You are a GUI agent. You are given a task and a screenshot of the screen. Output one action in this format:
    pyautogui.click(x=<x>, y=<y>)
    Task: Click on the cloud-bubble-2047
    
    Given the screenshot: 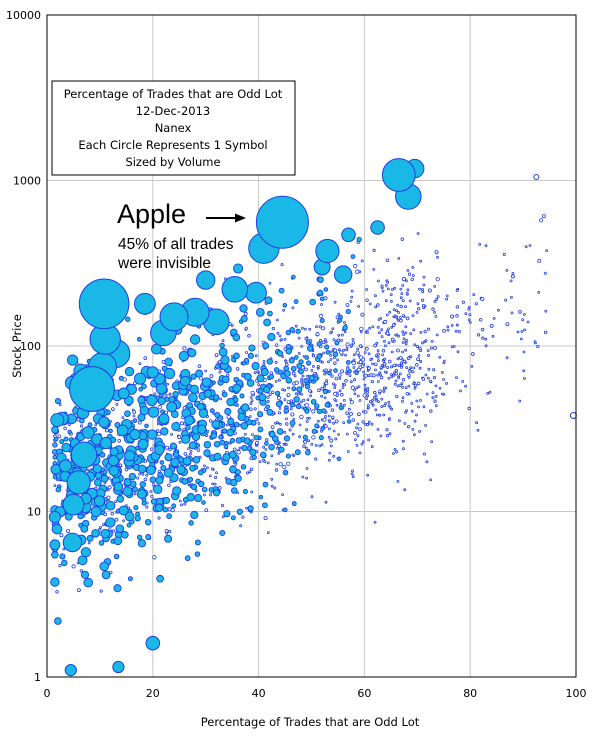 What is the action you would take?
    pyautogui.click(x=55, y=545)
    